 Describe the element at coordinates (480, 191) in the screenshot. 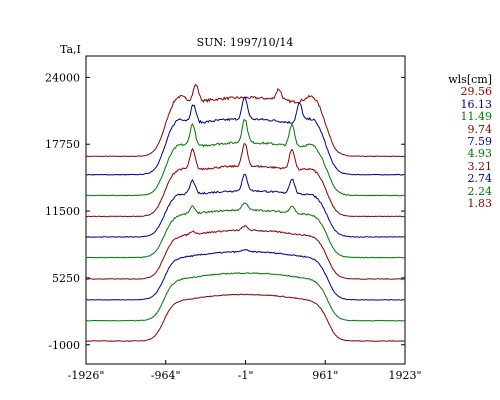

I see `legend-entry: 2.24` at that location.